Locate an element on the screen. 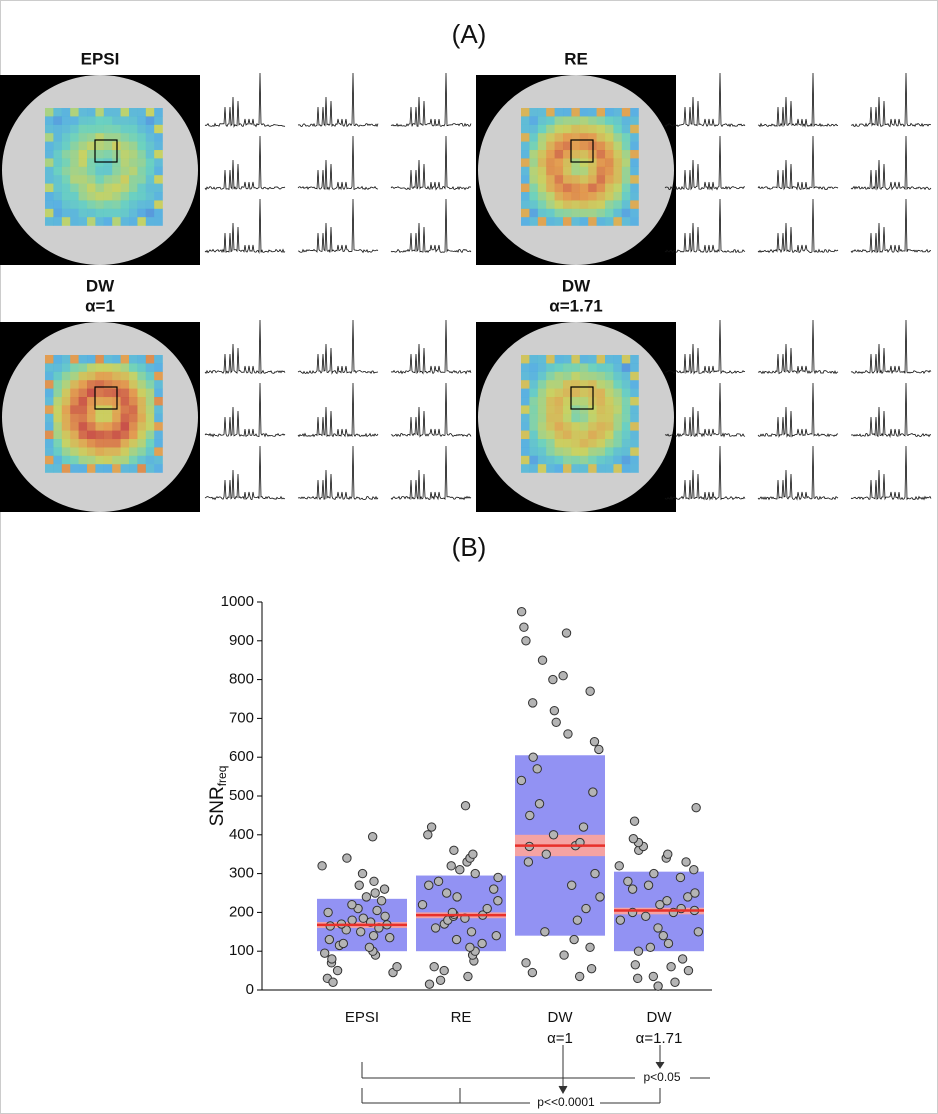 The image size is (938, 1114). y-axis-label: SNRfreq is located at coordinates (218, 796).